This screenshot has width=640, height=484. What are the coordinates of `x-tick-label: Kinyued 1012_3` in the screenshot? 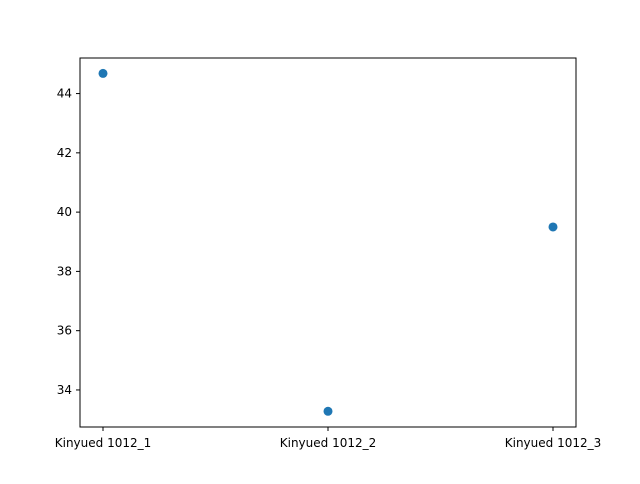 It's located at (553, 443).